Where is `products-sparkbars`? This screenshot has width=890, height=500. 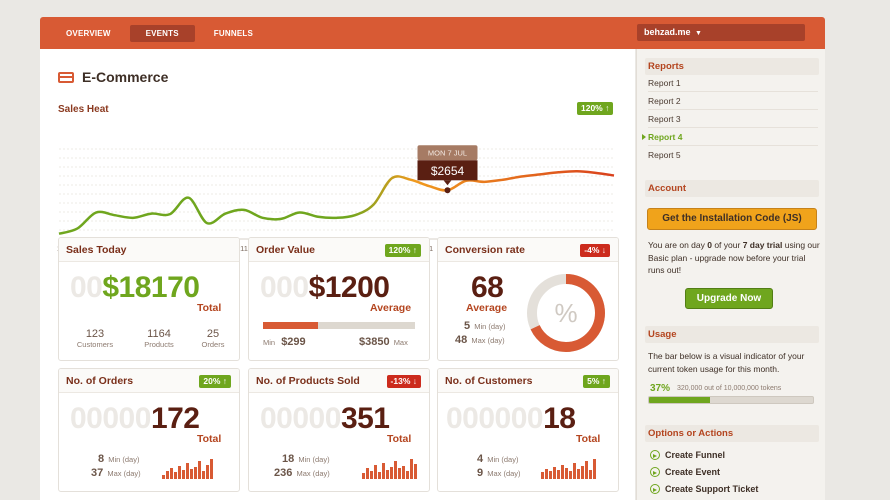 products-sparkbars is located at coordinates (389, 469).